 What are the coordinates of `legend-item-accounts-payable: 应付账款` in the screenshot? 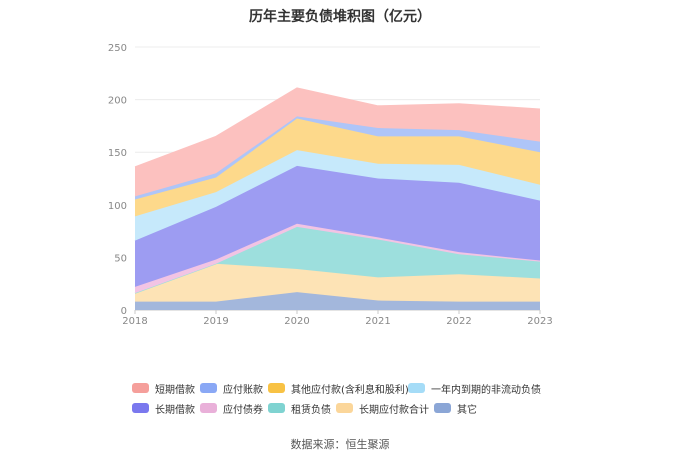 It's located at (234, 388).